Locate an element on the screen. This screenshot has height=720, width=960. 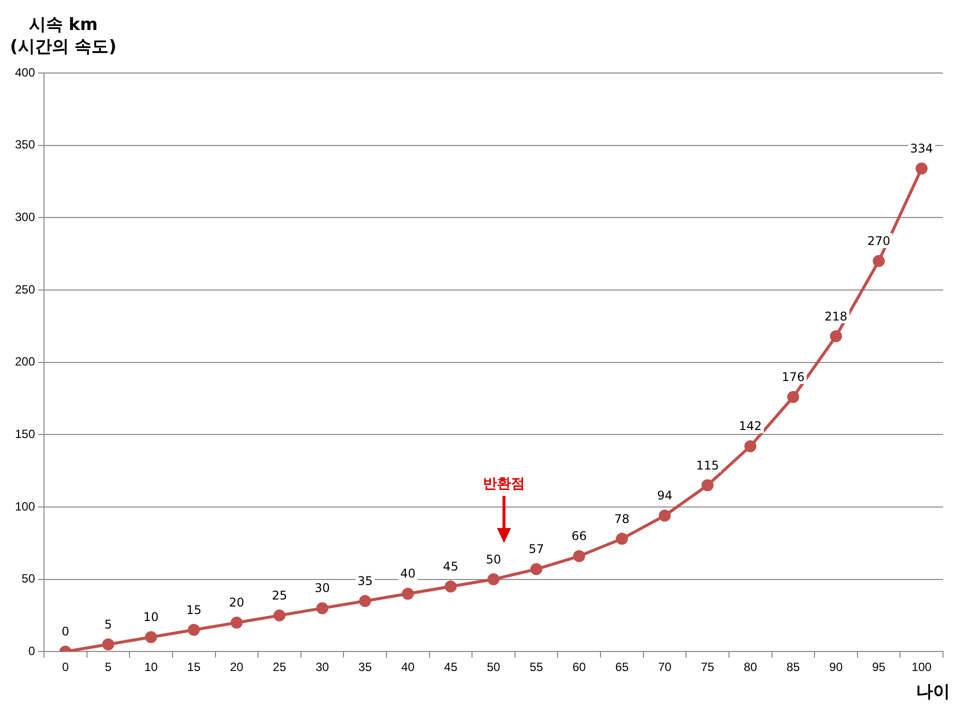
x-tick-label: 65 is located at coordinates (622, 667).